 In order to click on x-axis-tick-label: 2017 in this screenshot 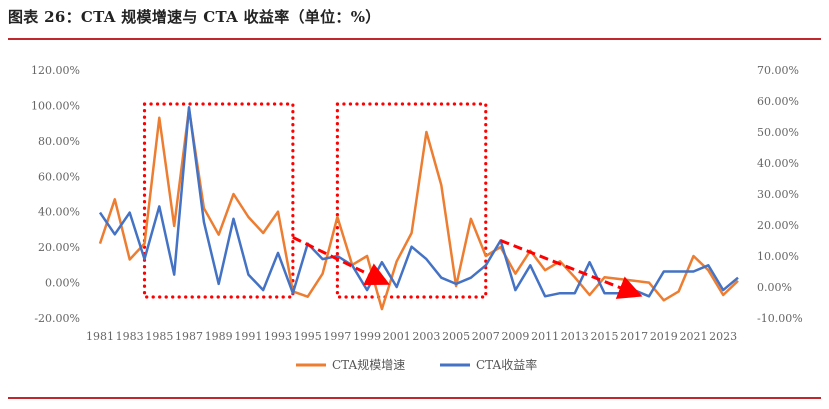, I will do `click(634, 336)`.